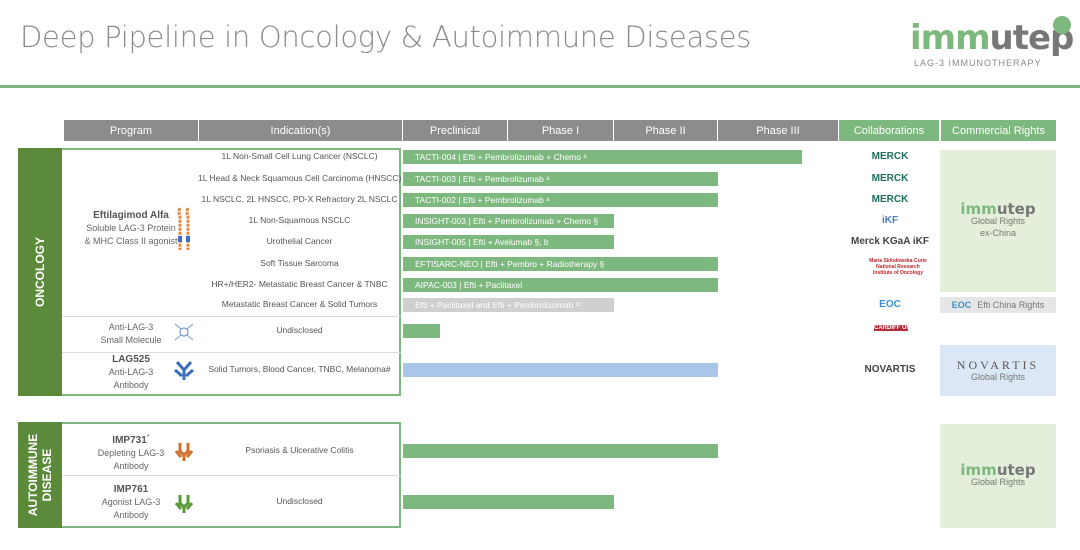 Image resolution: width=1080 pixels, height=550 pixels. Describe the element at coordinates (1062, 25) in the screenshot. I see `logo-molecule-icon` at that location.